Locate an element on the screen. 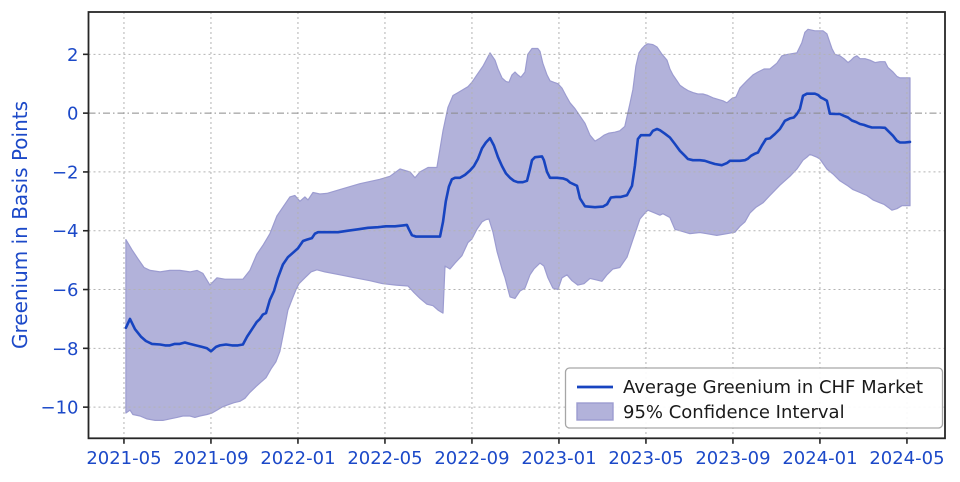  x-tick-label: 2022-05 is located at coordinates (384, 458).